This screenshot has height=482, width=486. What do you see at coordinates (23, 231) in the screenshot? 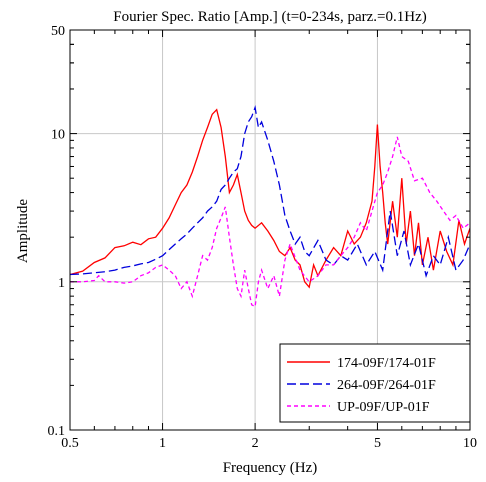
I see `y-axis-label: Amplitude` at bounding box center [23, 231].